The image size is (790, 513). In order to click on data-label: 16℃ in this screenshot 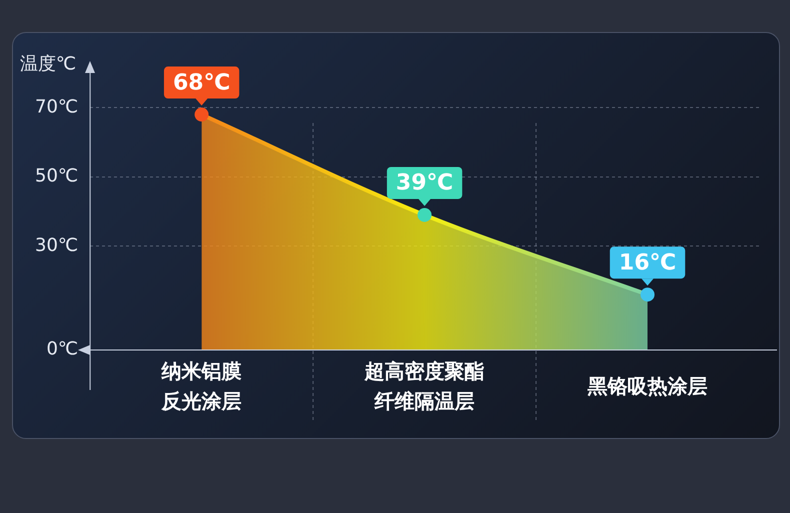, I will do `click(647, 263)`.